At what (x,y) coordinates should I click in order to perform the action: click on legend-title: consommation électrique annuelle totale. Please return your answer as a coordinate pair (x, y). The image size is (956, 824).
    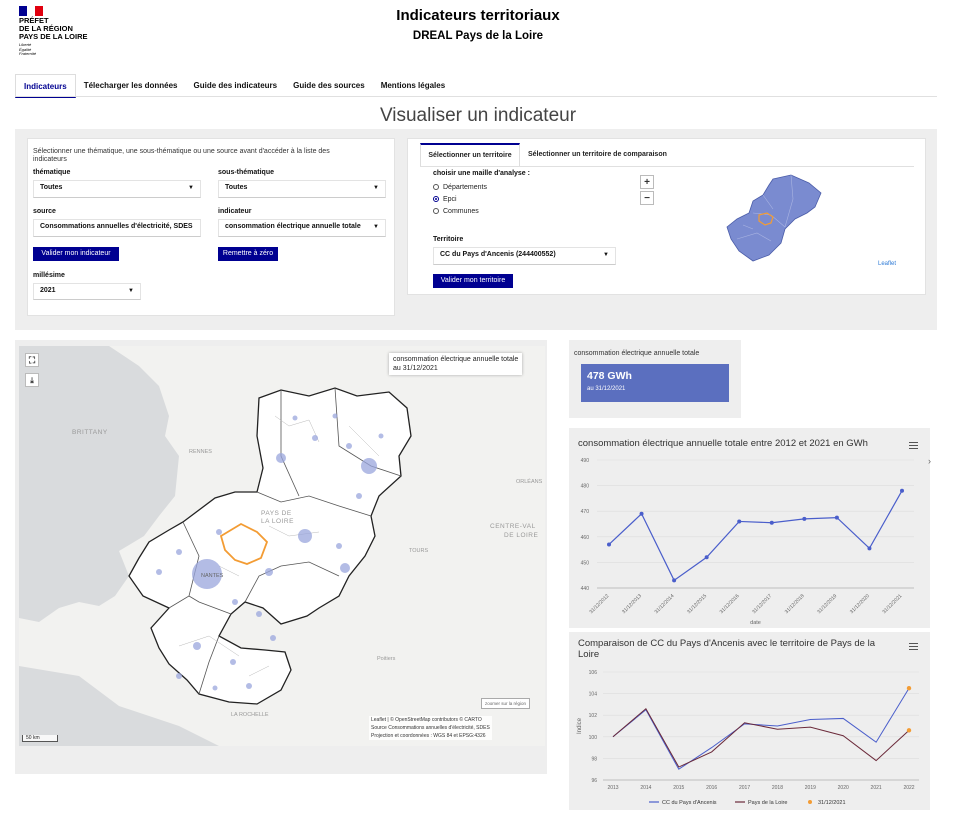
    Looking at the image, I should click on (456, 359).